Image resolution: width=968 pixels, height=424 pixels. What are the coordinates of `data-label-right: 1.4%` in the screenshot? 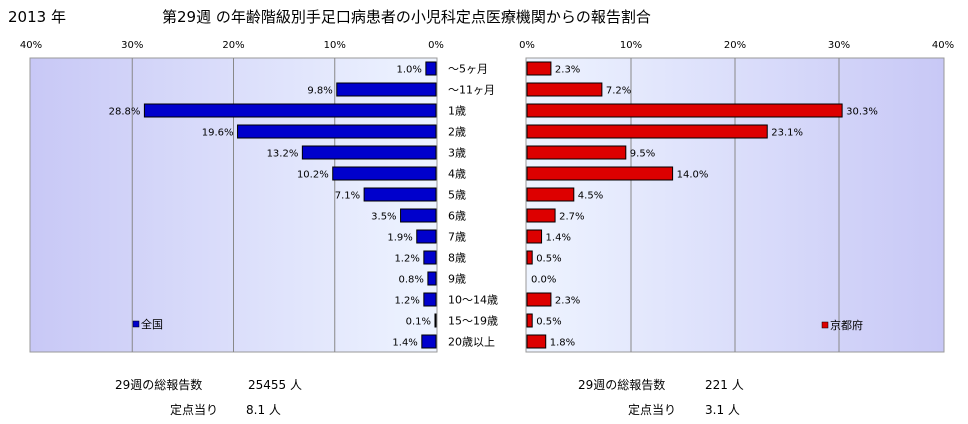 It's located at (558, 238).